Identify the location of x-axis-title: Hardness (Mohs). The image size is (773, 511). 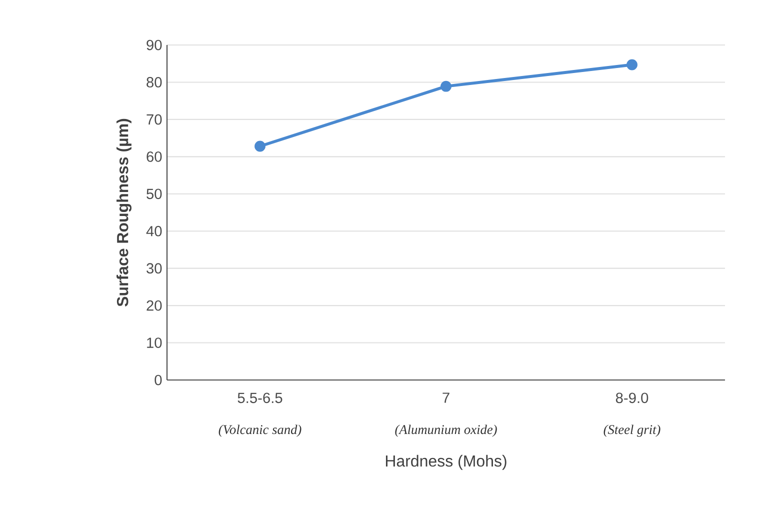
(446, 462).